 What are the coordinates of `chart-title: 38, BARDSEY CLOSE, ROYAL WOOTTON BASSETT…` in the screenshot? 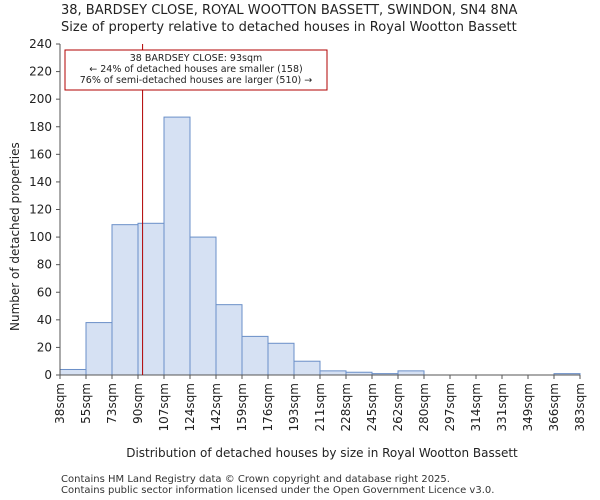 It's located at (289, 10).